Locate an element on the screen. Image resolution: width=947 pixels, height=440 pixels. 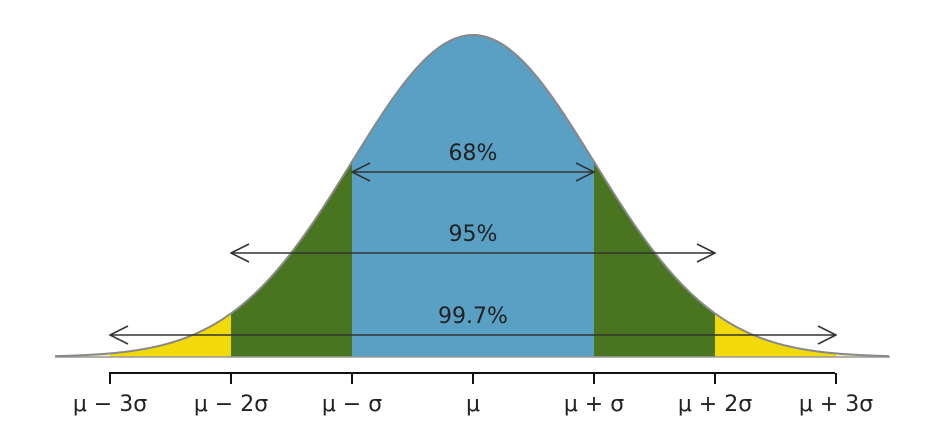
ticks: μ − 3σ μ − 2σ μ − σ μ μ + σ μ + 2σ μ + 3σ is located at coordinates (473, 395).